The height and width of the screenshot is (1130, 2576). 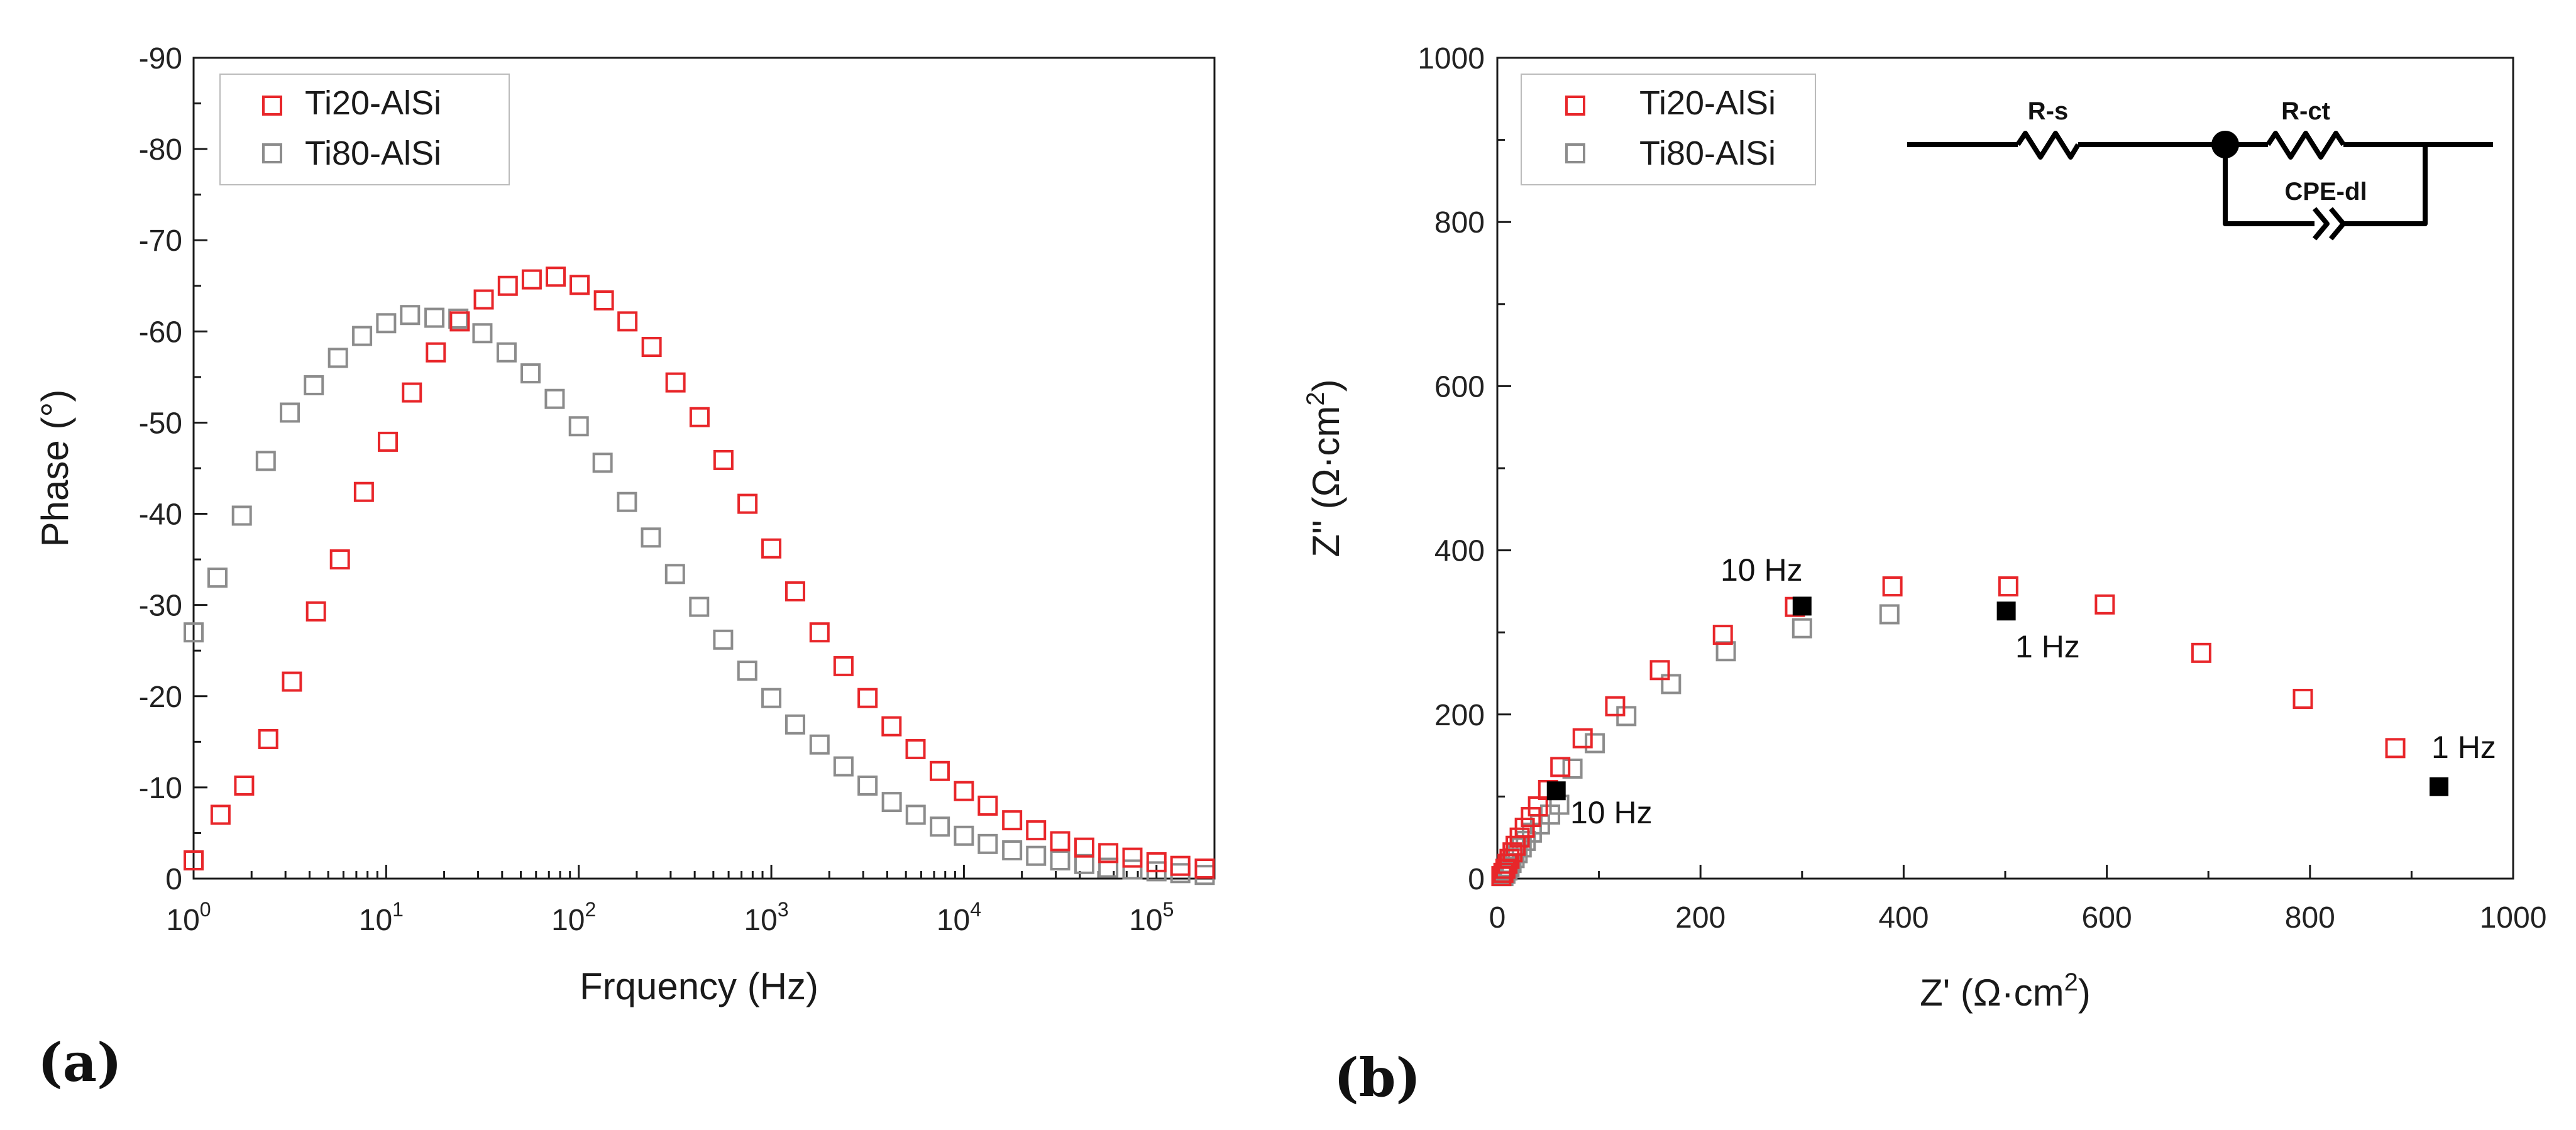 I want to click on panel-a-y-ticks: 0 -10 -20 -30 -40 -50 -60 -70 -80 -90, so click(x=173, y=469).